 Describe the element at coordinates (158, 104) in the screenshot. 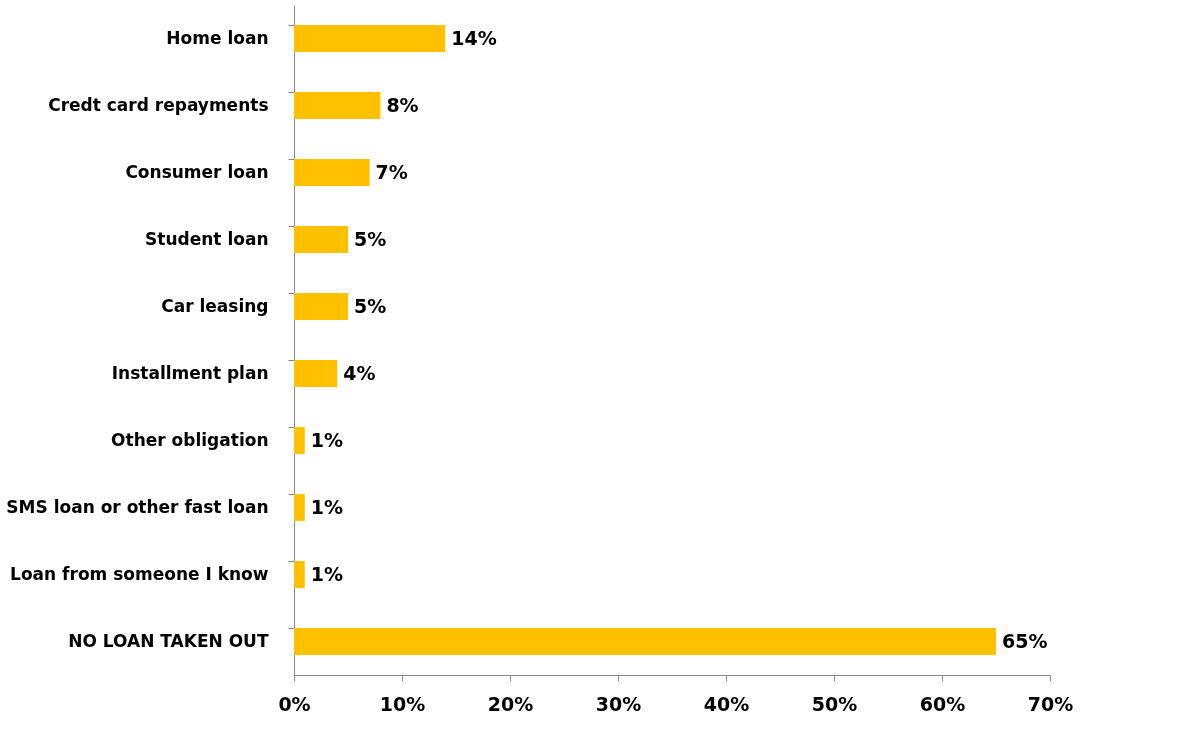

I see `y-tick-label: Credt card repayments` at that location.